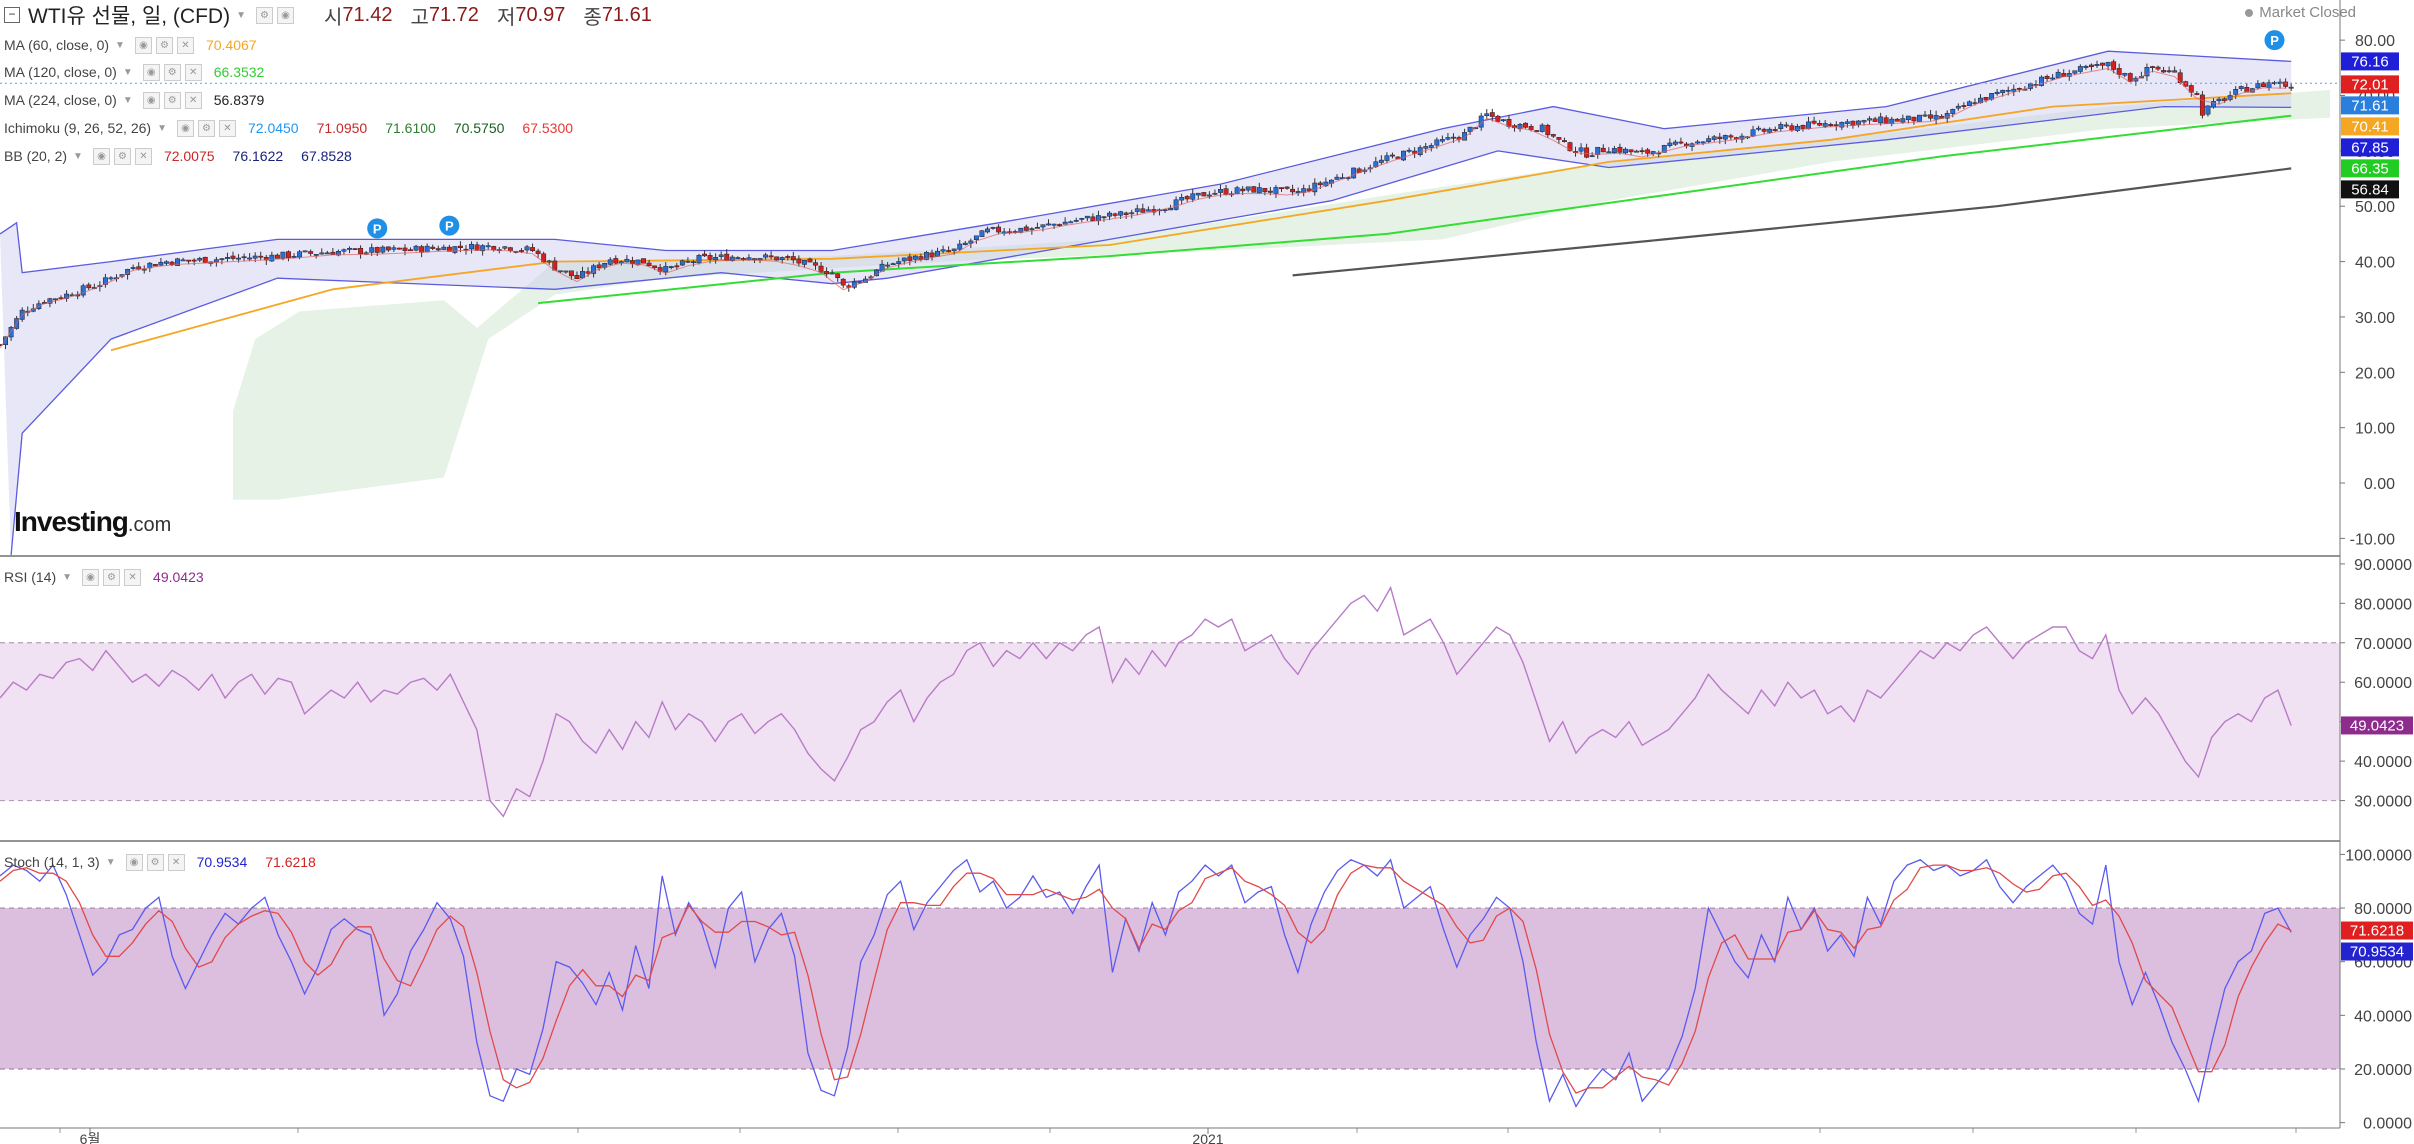 The height and width of the screenshot is (1144, 2414). I want to click on y-tick-label: 70.0000, so click(2383, 644).